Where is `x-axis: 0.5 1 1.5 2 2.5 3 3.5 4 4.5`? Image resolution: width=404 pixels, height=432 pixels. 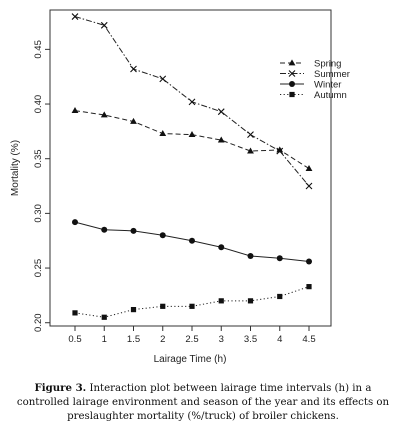 x-axis: 0.5 1 1.5 2 2.5 3 3.5 4 4.5 is located at coordinates (192, 335).